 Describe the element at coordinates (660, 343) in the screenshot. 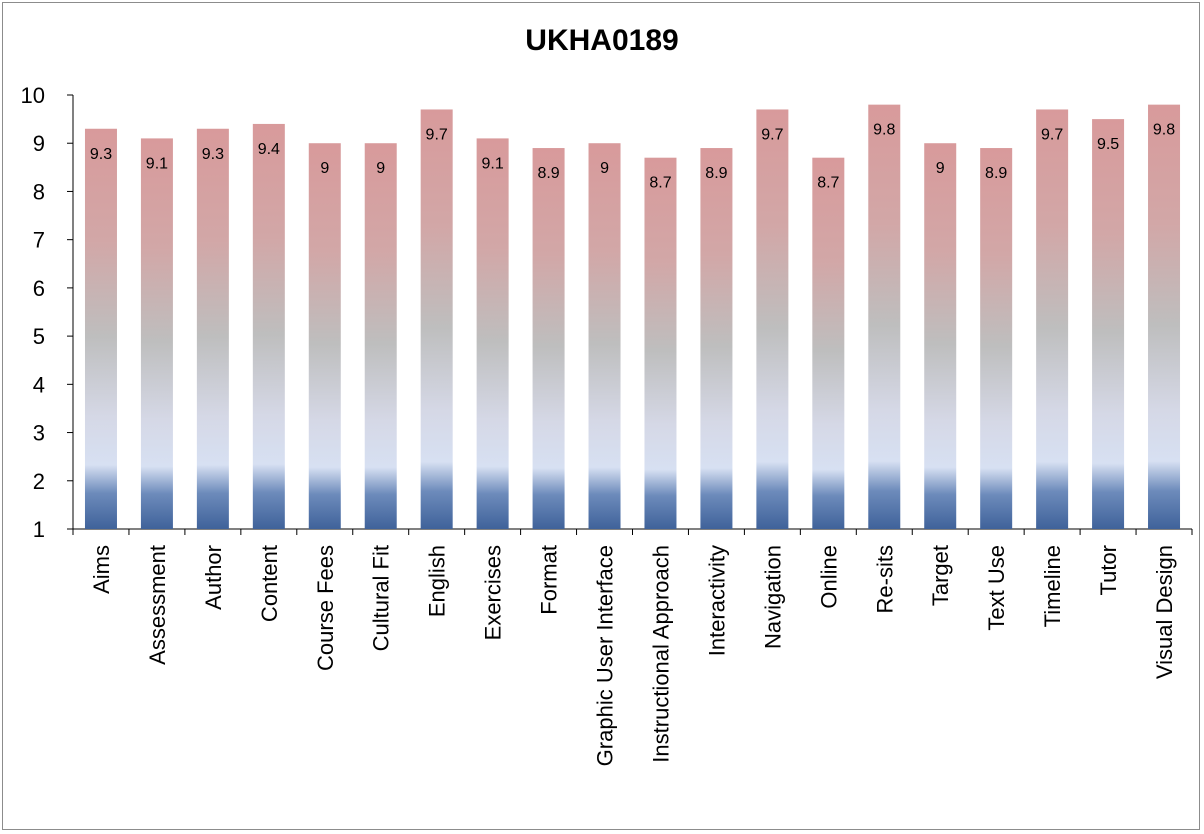

I see `bar-instructional-approach` at that location.